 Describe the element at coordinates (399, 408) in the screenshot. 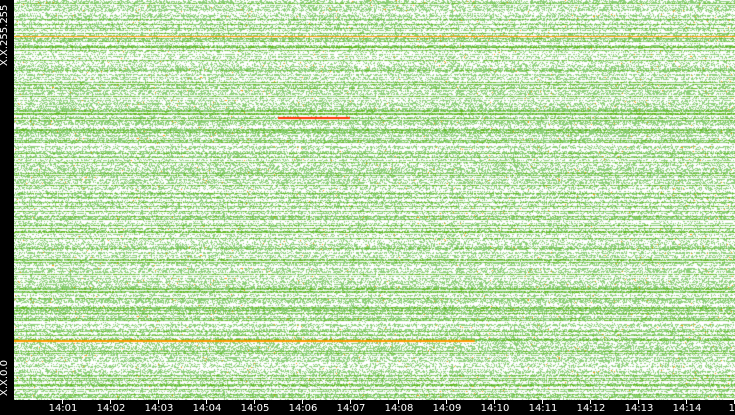

I see `x-tick-label: 14:08` at that location.